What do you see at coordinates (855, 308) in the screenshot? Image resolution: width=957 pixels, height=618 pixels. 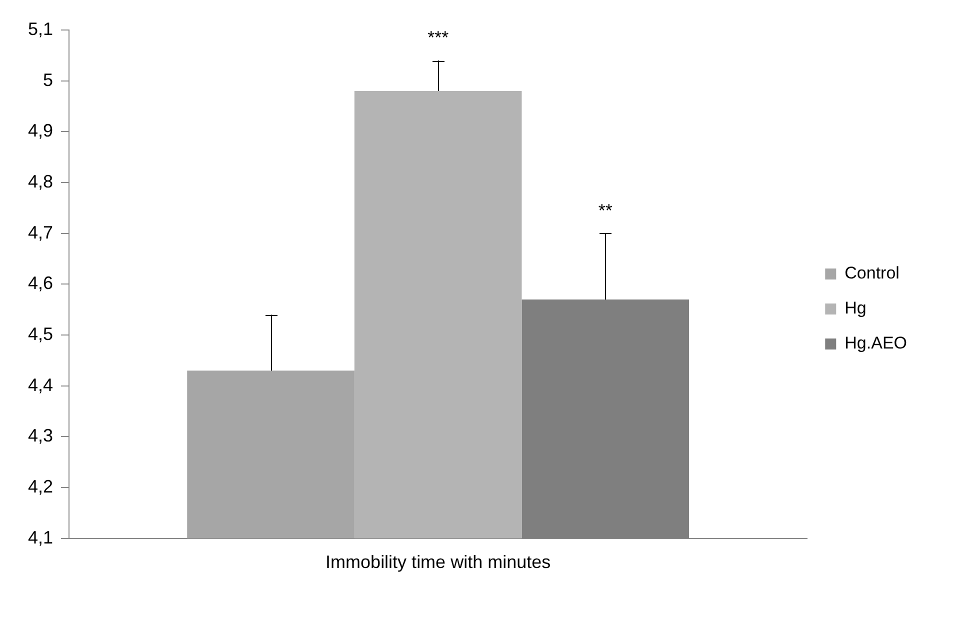 I see `legend-label: Hg` at bounding box center [855, 308].